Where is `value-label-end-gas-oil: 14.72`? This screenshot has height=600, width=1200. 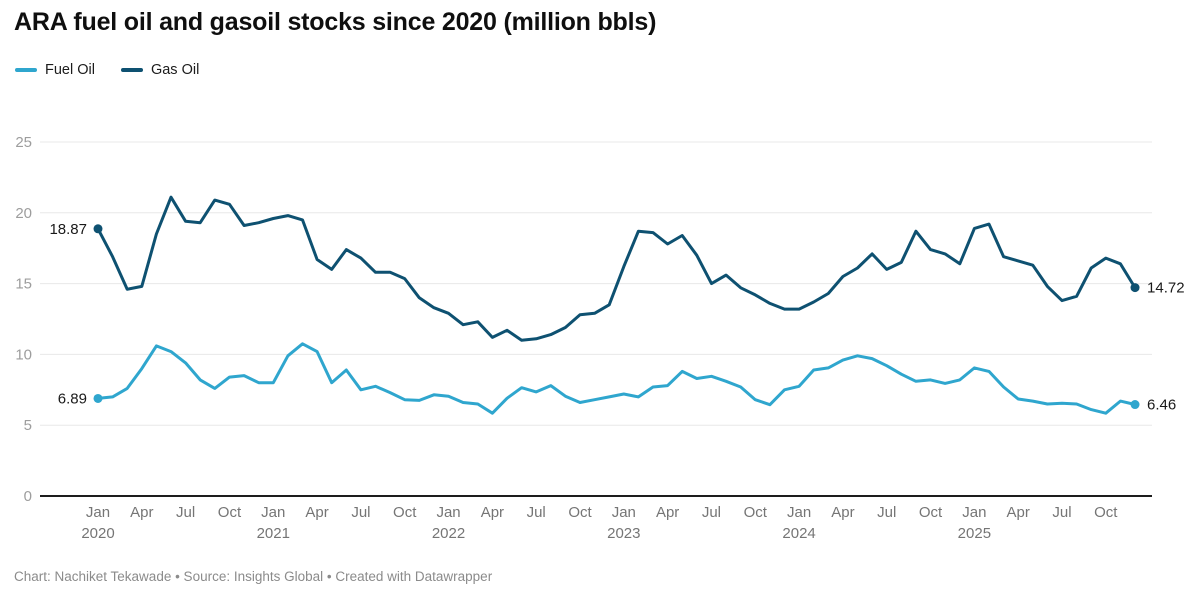
value-label-end-gas-oil: 14.72 is located at coordinates (1166, 288).